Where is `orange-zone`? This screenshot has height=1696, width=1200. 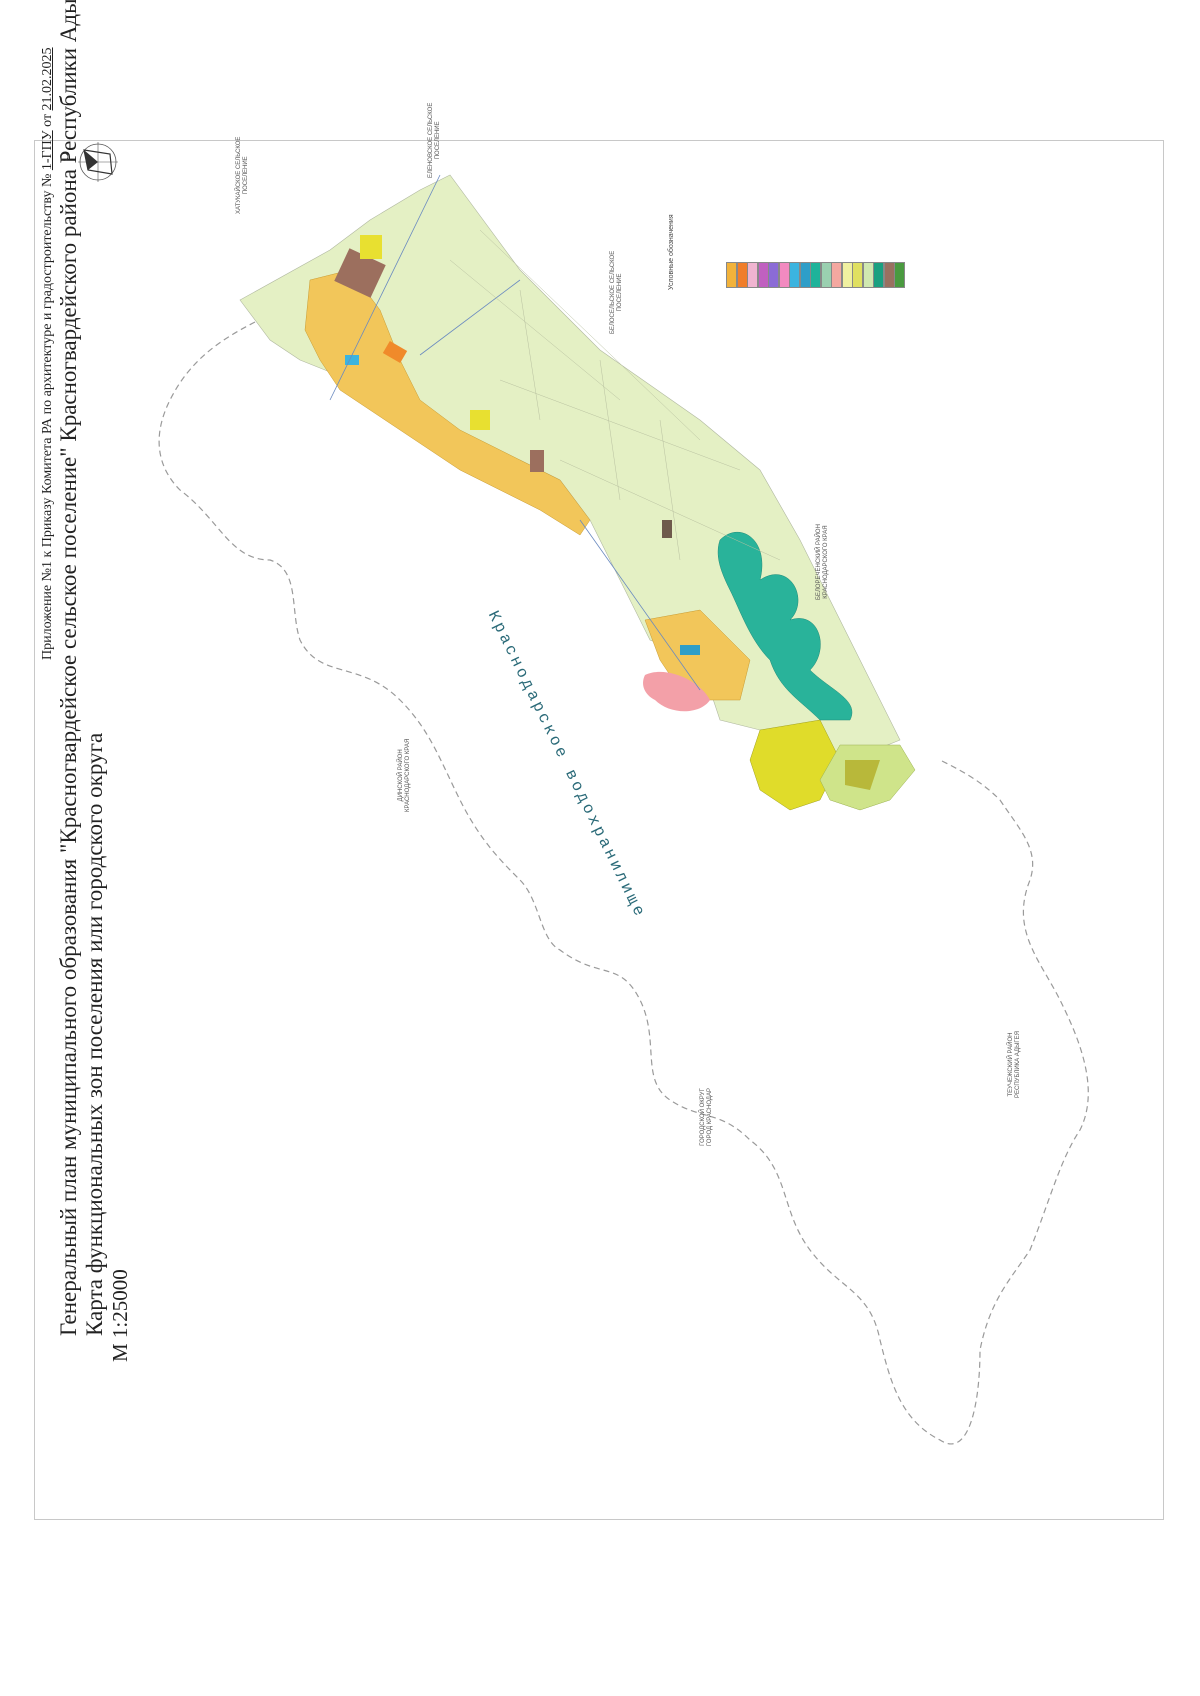
orange-zone is located at coordinates (395, 352).